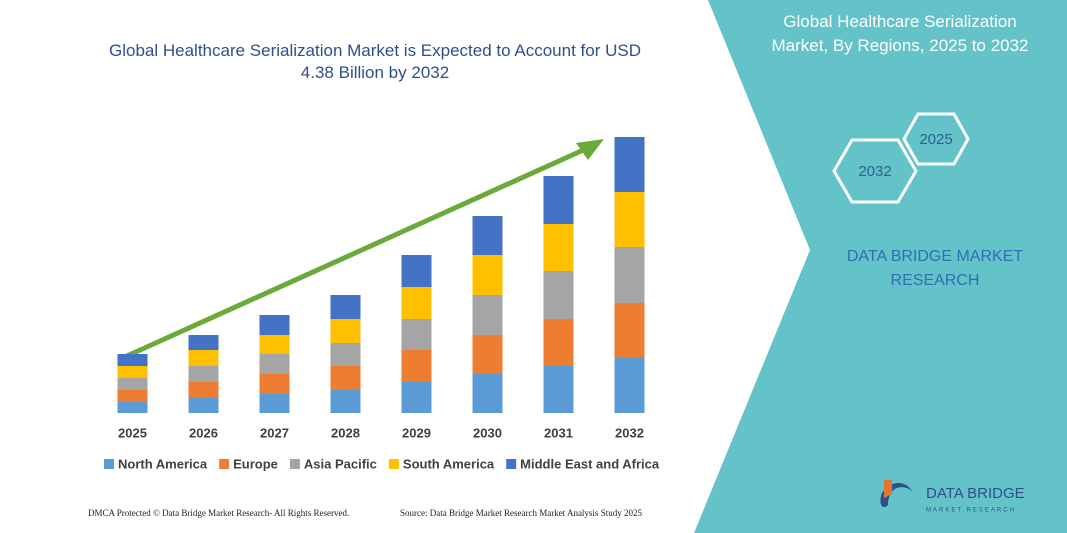 Image resolution: width=1067 pixels, height=533 pixels. What do you see at coordinates (590, 463) in the screenshot?
I see `legend-label: Middle East and Africa` at bounding box center [590, 463].